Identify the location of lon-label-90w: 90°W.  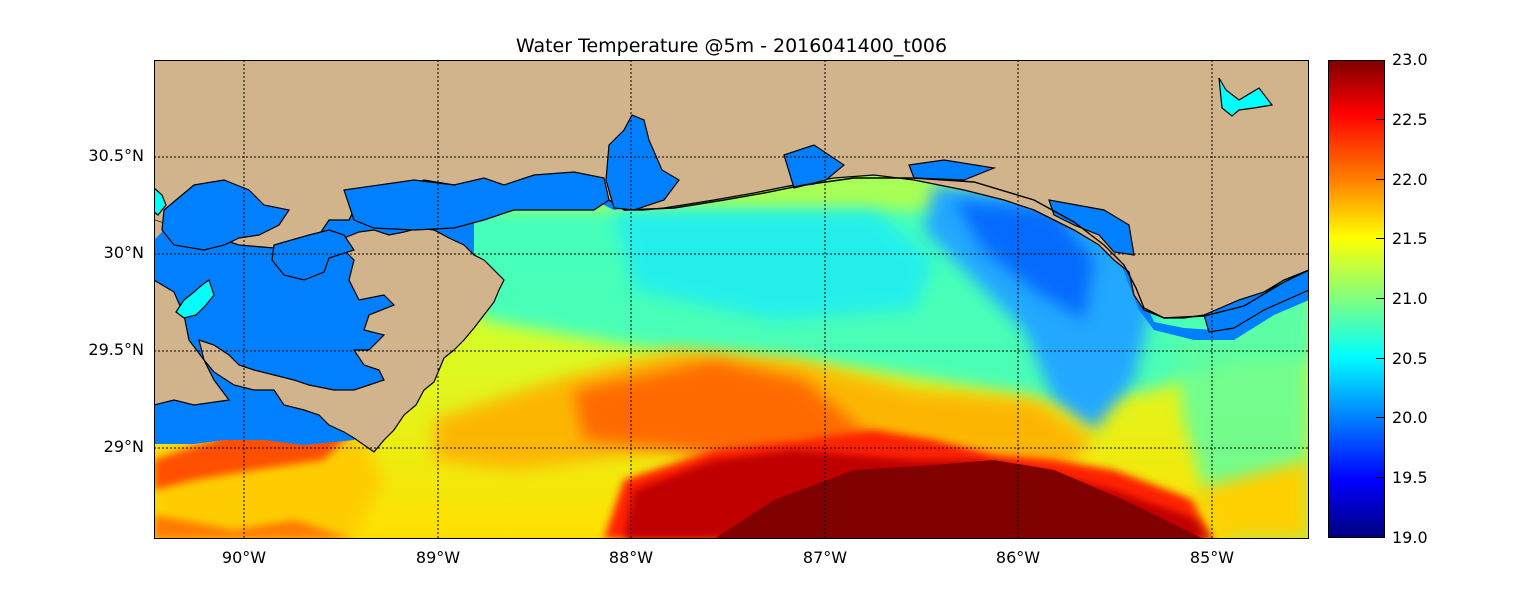
(244, 557).